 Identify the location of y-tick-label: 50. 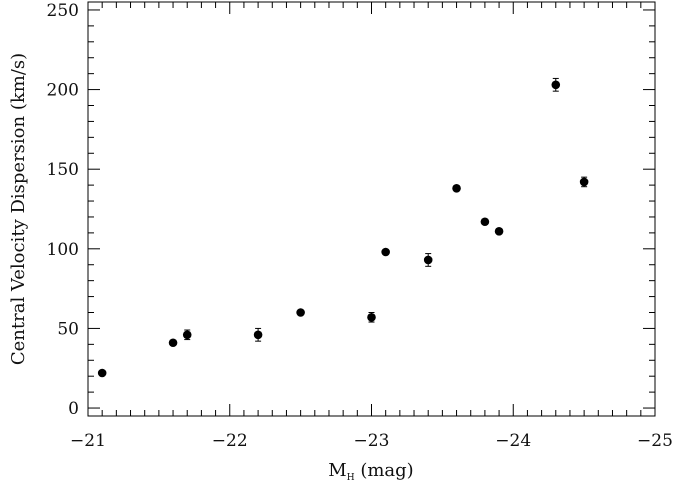
(68, 329).